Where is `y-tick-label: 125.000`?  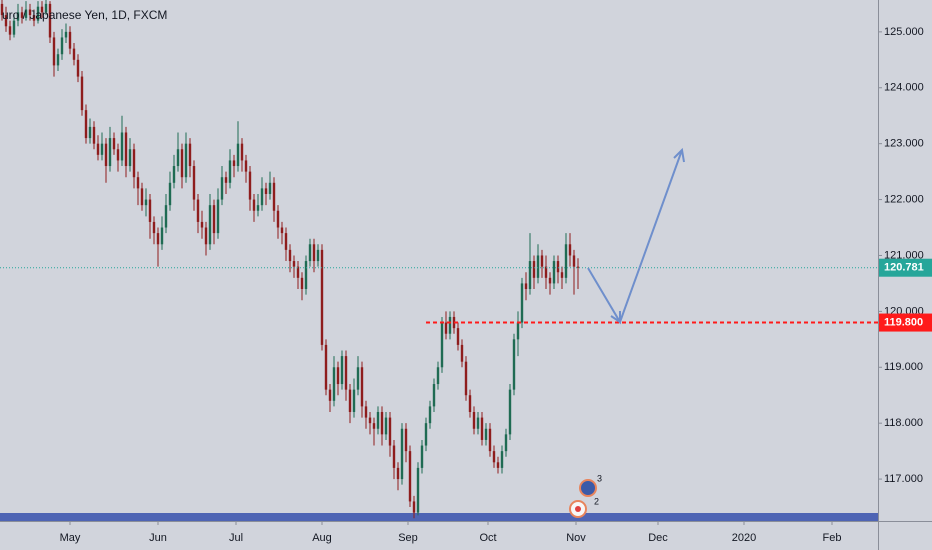
y-tick-label: 125.000 is located at coordinates (904, 32).